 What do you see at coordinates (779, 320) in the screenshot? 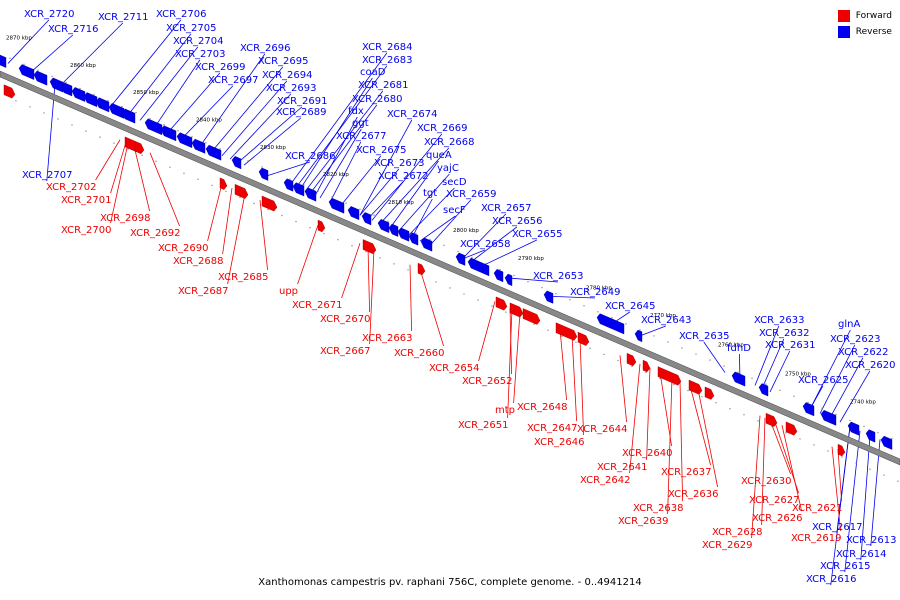
I see `gene-label-xcr-2633: XCR_2633` at bounding box center [779, 320].